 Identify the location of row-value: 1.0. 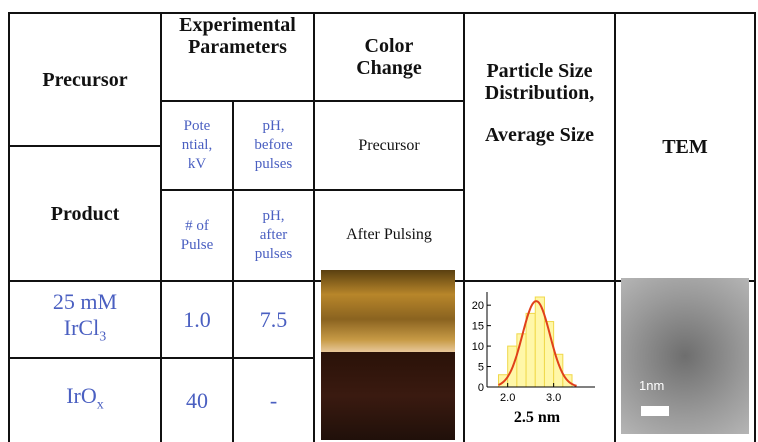
(197, 319).